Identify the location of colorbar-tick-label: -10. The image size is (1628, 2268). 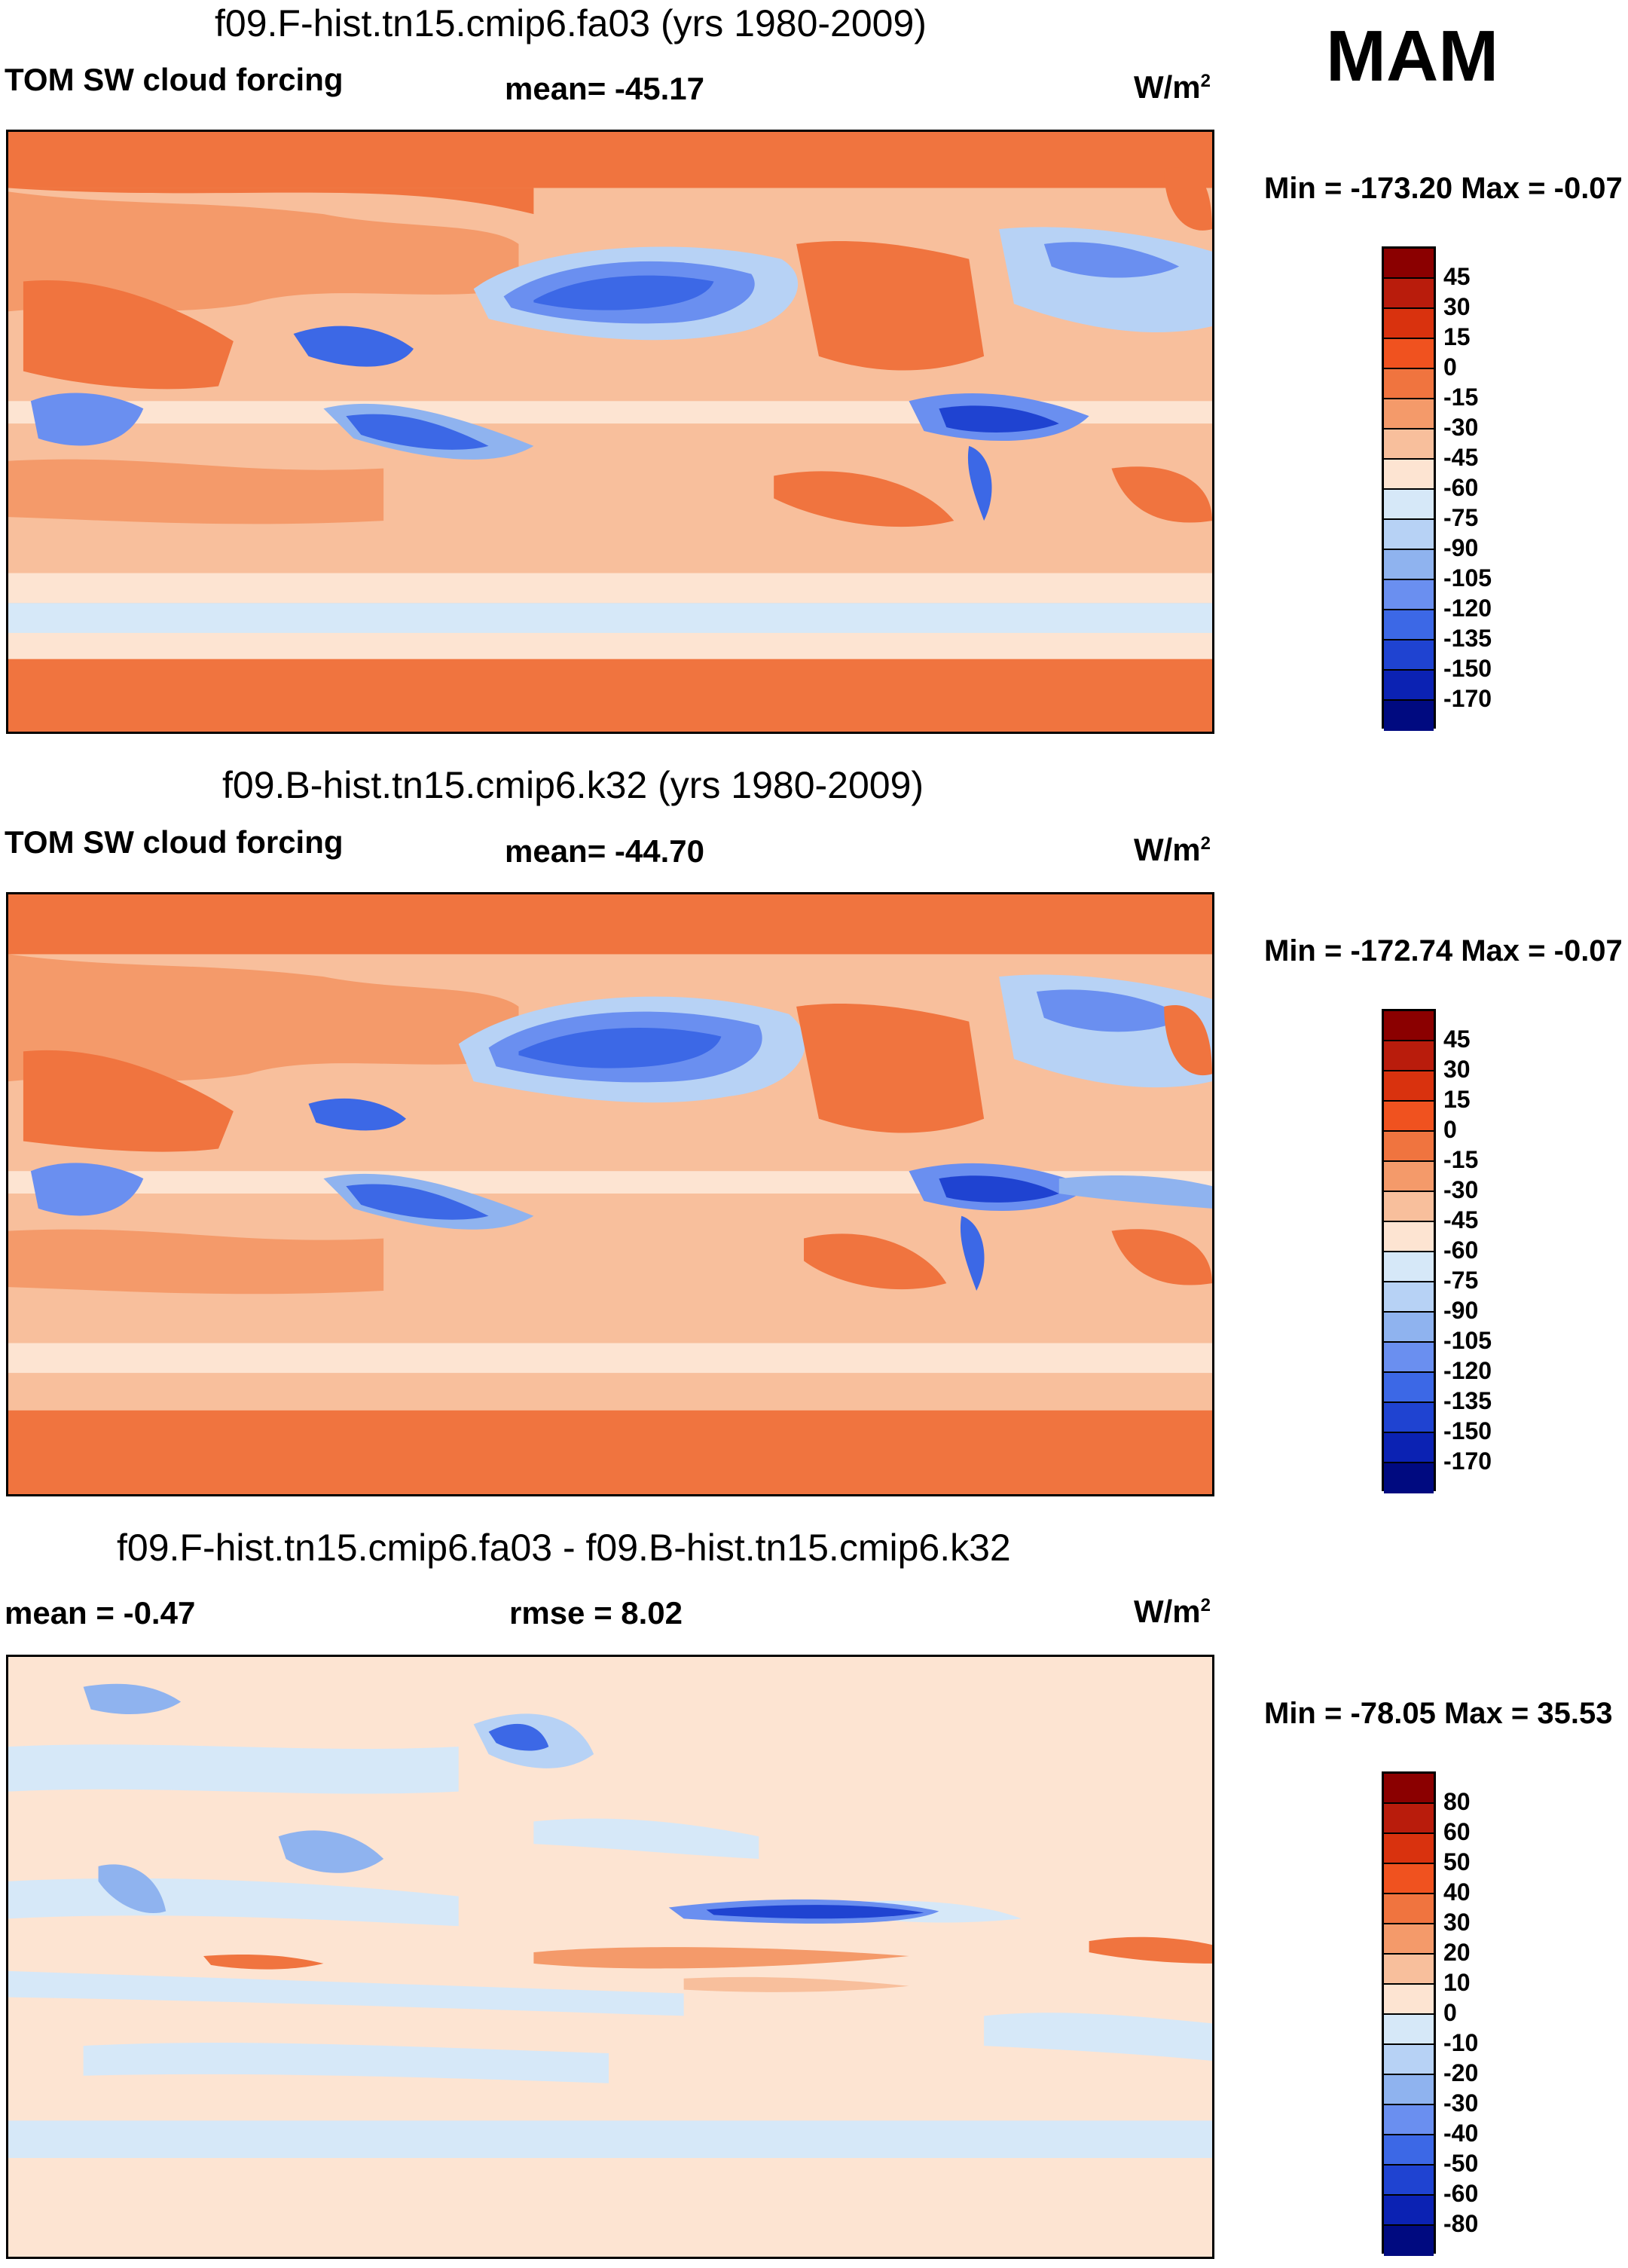
(1461, 2042).